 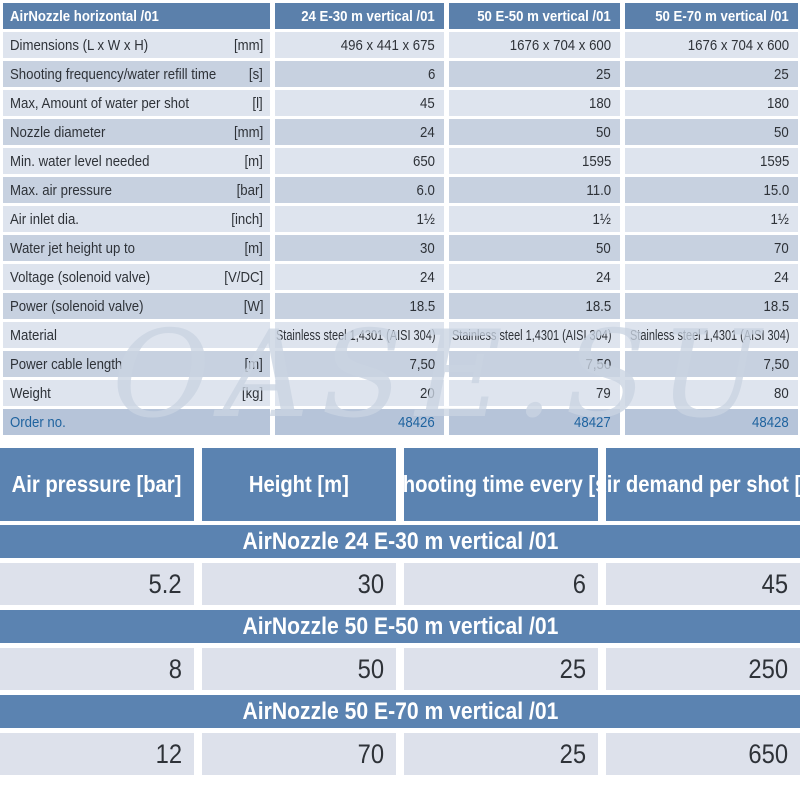 What do you see at coordinates (113, 74) in the screenshot?
I see `spec-row-label-text: Shooting frequency/water refill time` at bounding box center [113, 74].